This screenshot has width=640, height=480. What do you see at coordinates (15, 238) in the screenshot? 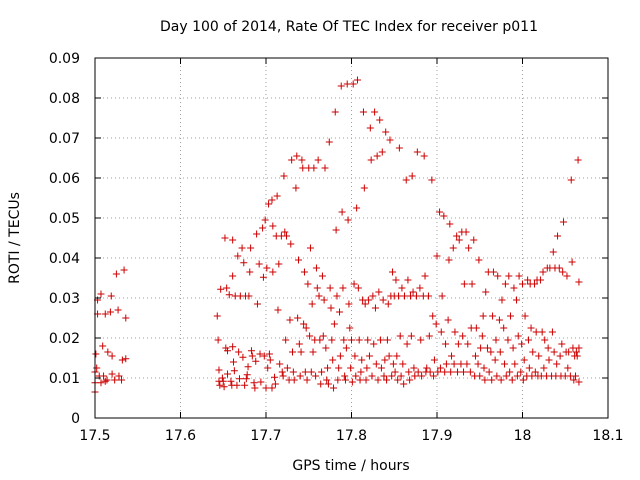
I see `y-axis-label: ROTI / TECUs` at bounding box center [15, 238].